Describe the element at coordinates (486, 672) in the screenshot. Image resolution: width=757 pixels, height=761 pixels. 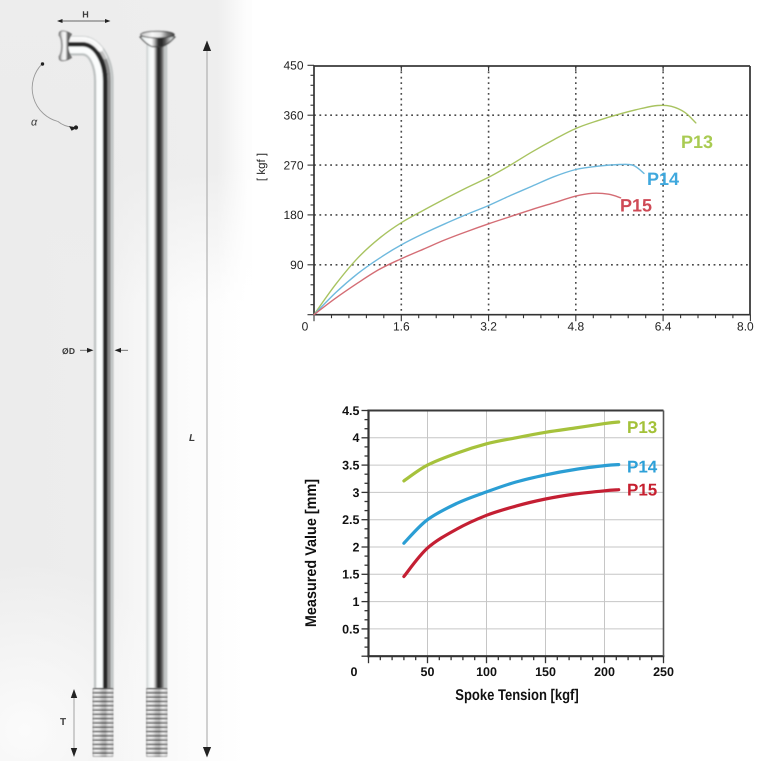
I see `svg-text: 100` at that location.